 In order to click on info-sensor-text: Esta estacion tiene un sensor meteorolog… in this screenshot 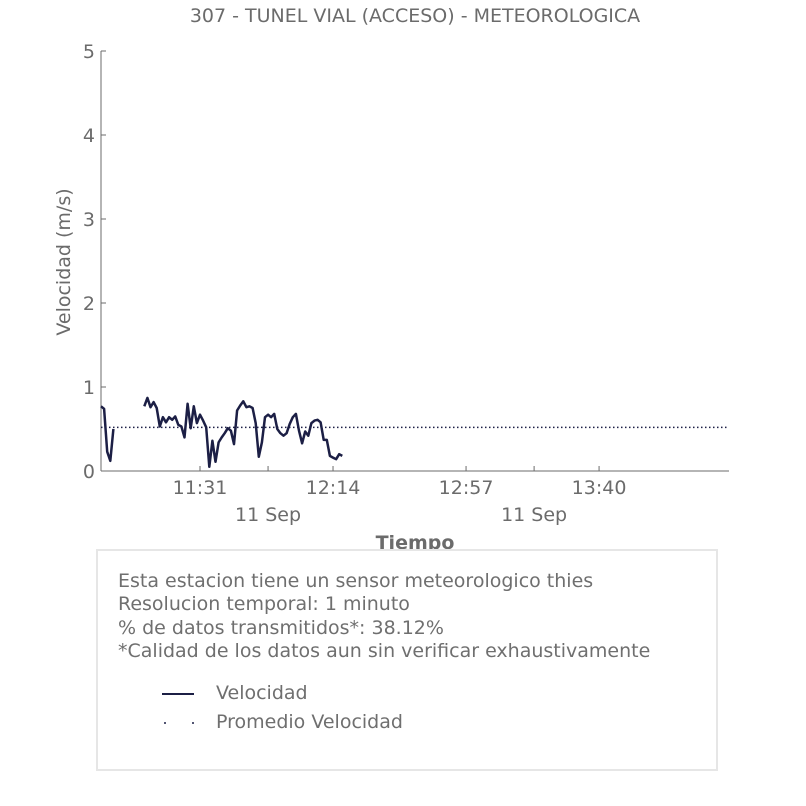, I will do `click(356, 581)`.